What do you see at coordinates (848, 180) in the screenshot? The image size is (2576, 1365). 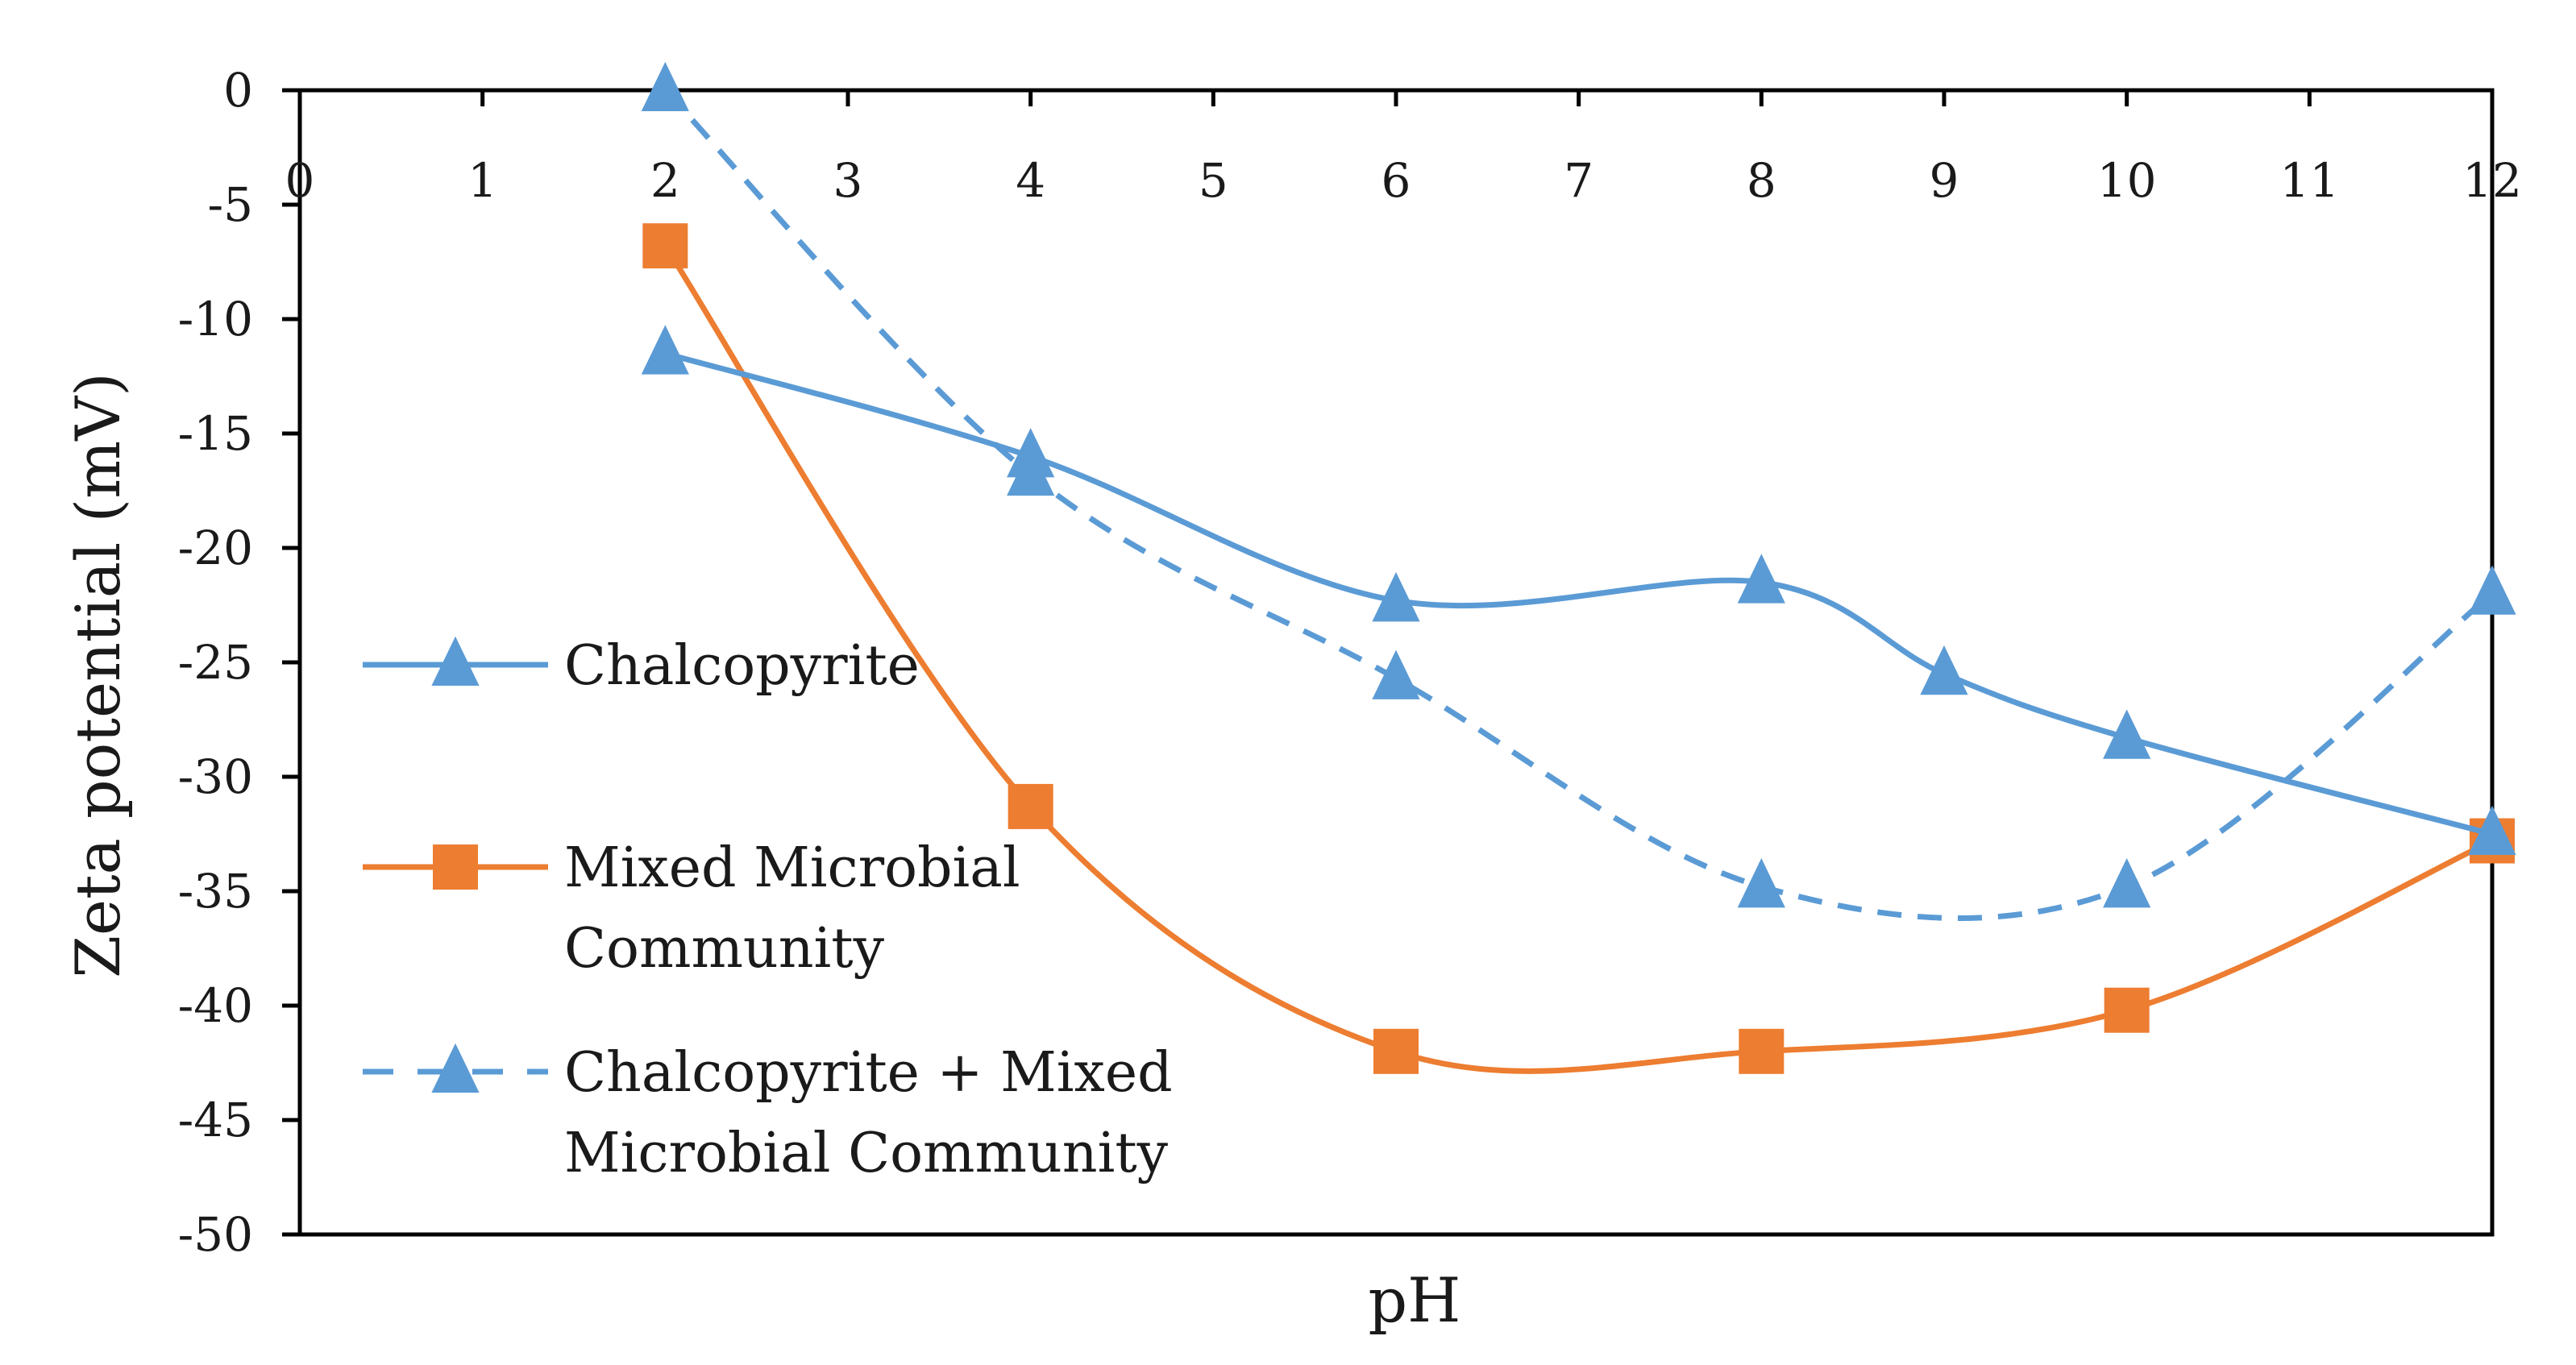 I see `x-tick-label: 3` at bounding box center [848, 180].